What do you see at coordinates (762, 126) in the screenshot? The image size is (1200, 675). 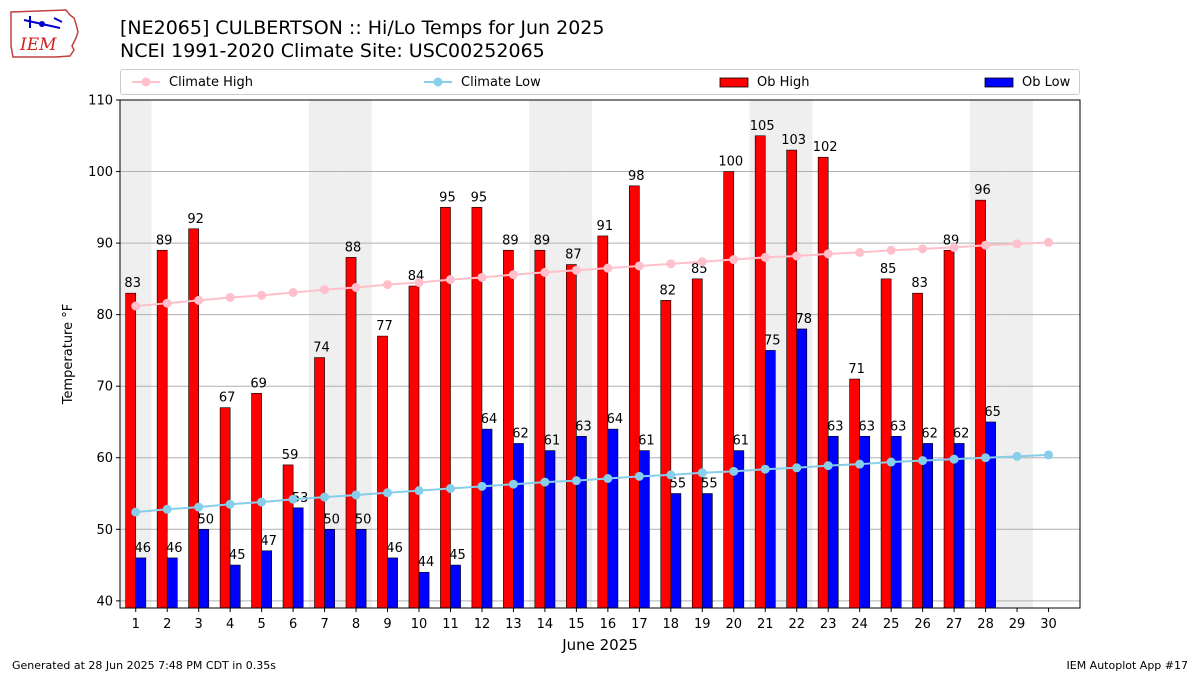 I see `ob-high-label: 105` at bounding box center [762, 126].